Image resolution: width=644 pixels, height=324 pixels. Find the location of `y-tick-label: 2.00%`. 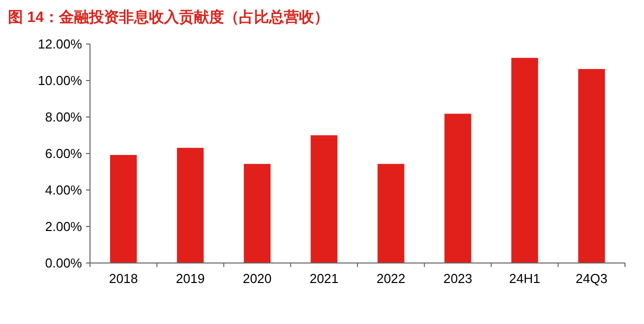

y-tick-label: 2.00% is located at coordinates (63, 226).